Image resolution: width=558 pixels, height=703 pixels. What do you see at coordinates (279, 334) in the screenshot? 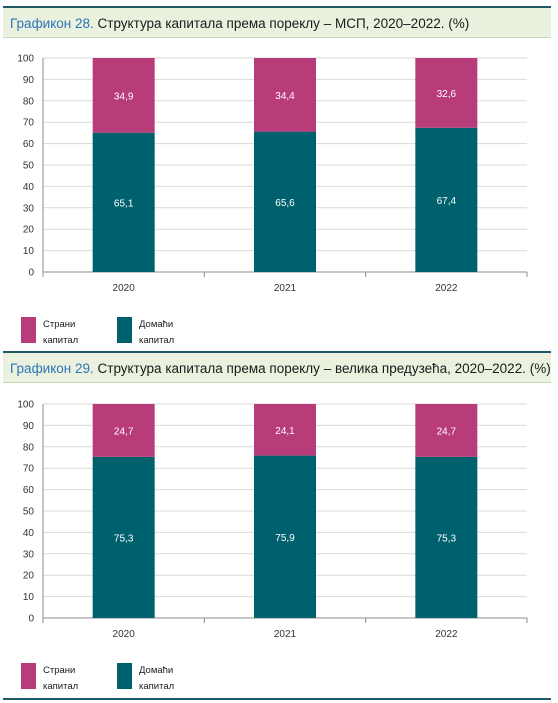
I see `legend-1: Страни капитал Домаћи капитал` at bounding box center [279, 334].